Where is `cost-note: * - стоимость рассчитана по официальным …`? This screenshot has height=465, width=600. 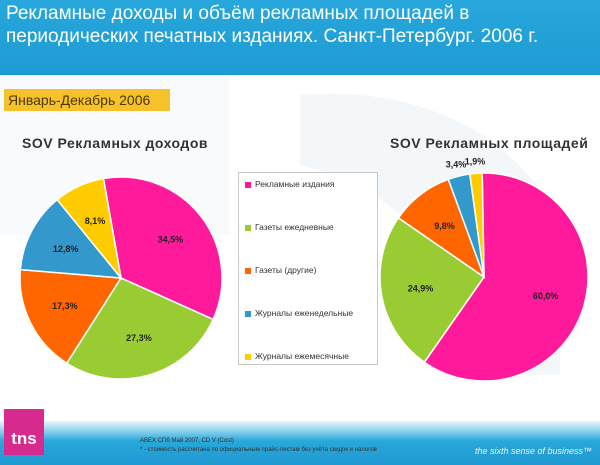 cost-note: * - стоимость рассчитана по официальным … is located at coordinates (258, 450).